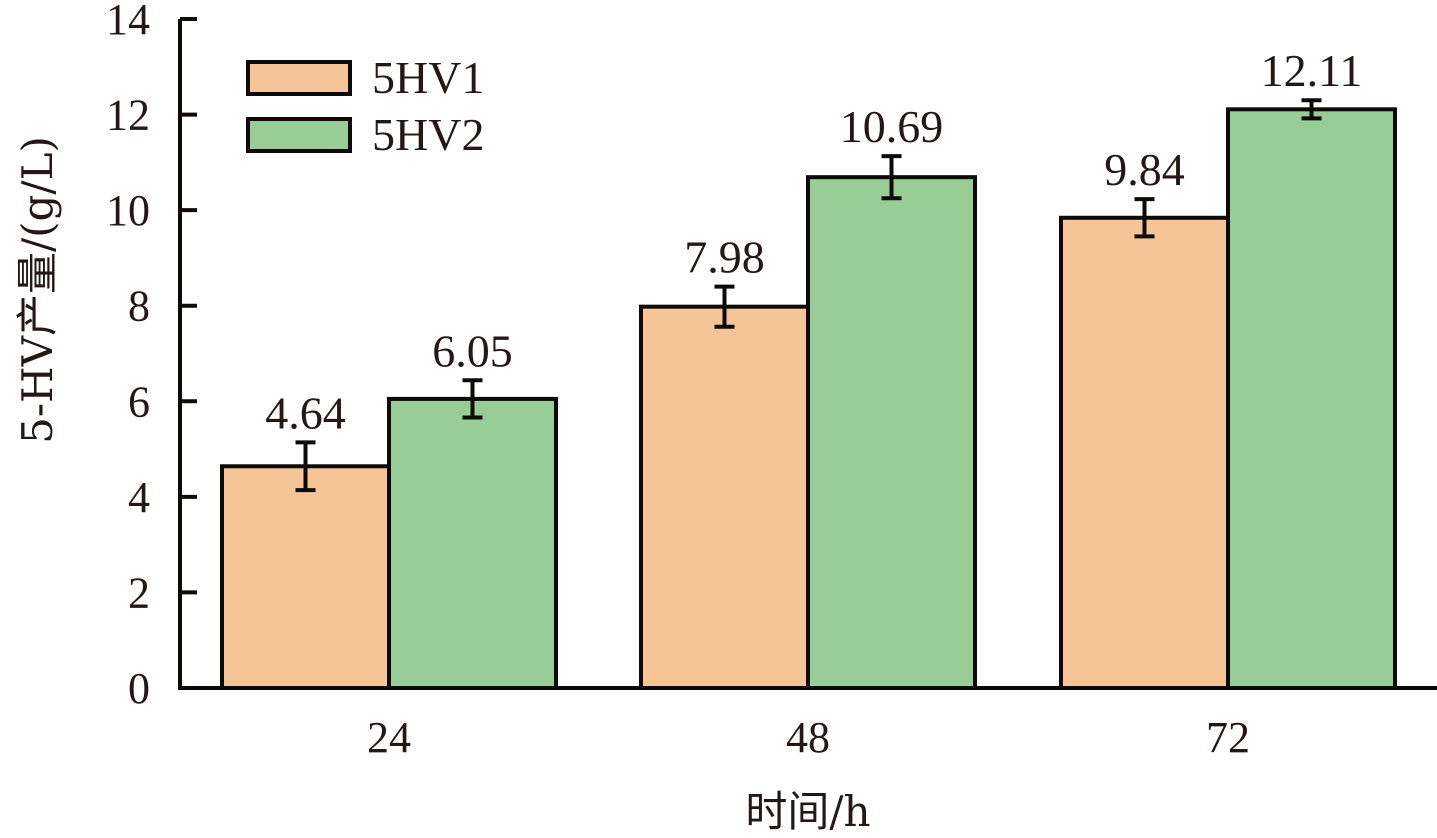 The width and height of the screenshot is (1437, 838). Describe the element at coordinates (139, 592) in the screenshot. I see `y-tick-label-2: 2` at that location.